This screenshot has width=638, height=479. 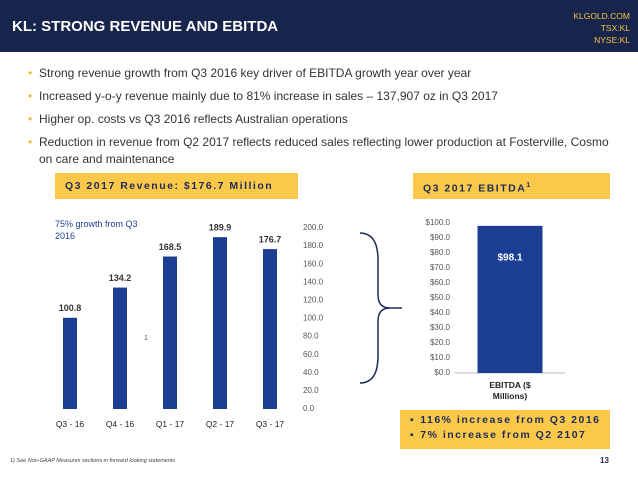 I want to click on y-tick-label: 100.0, so click(x=313, y=318).